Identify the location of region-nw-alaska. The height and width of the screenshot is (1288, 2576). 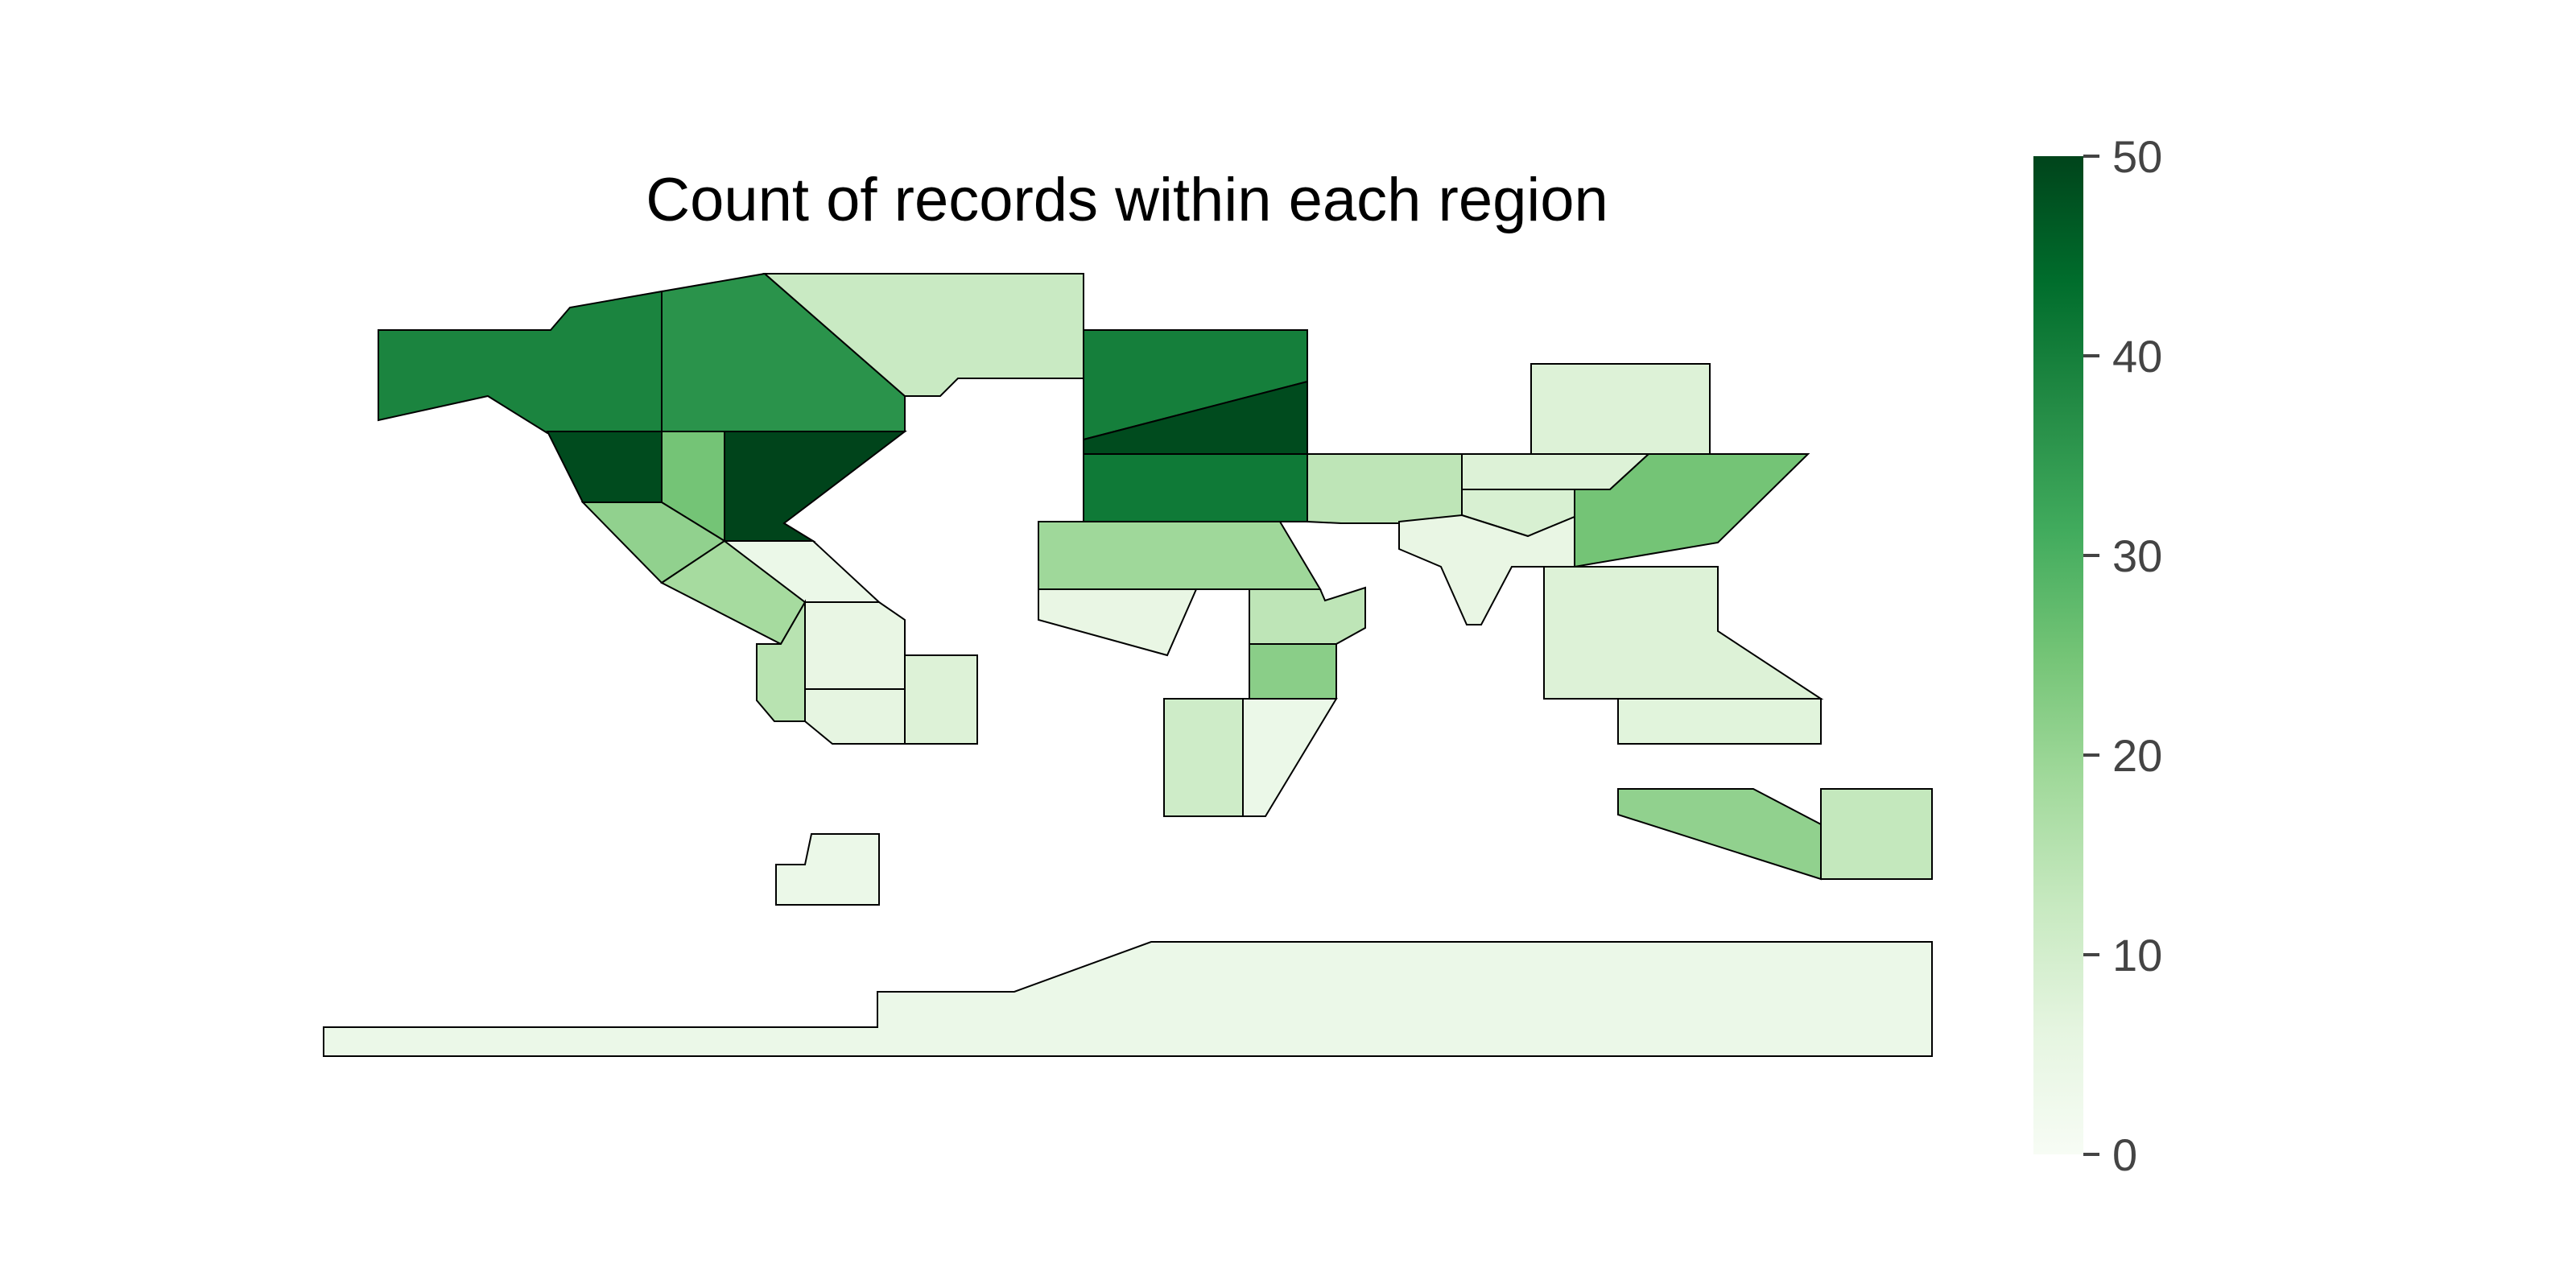
(520, 362).